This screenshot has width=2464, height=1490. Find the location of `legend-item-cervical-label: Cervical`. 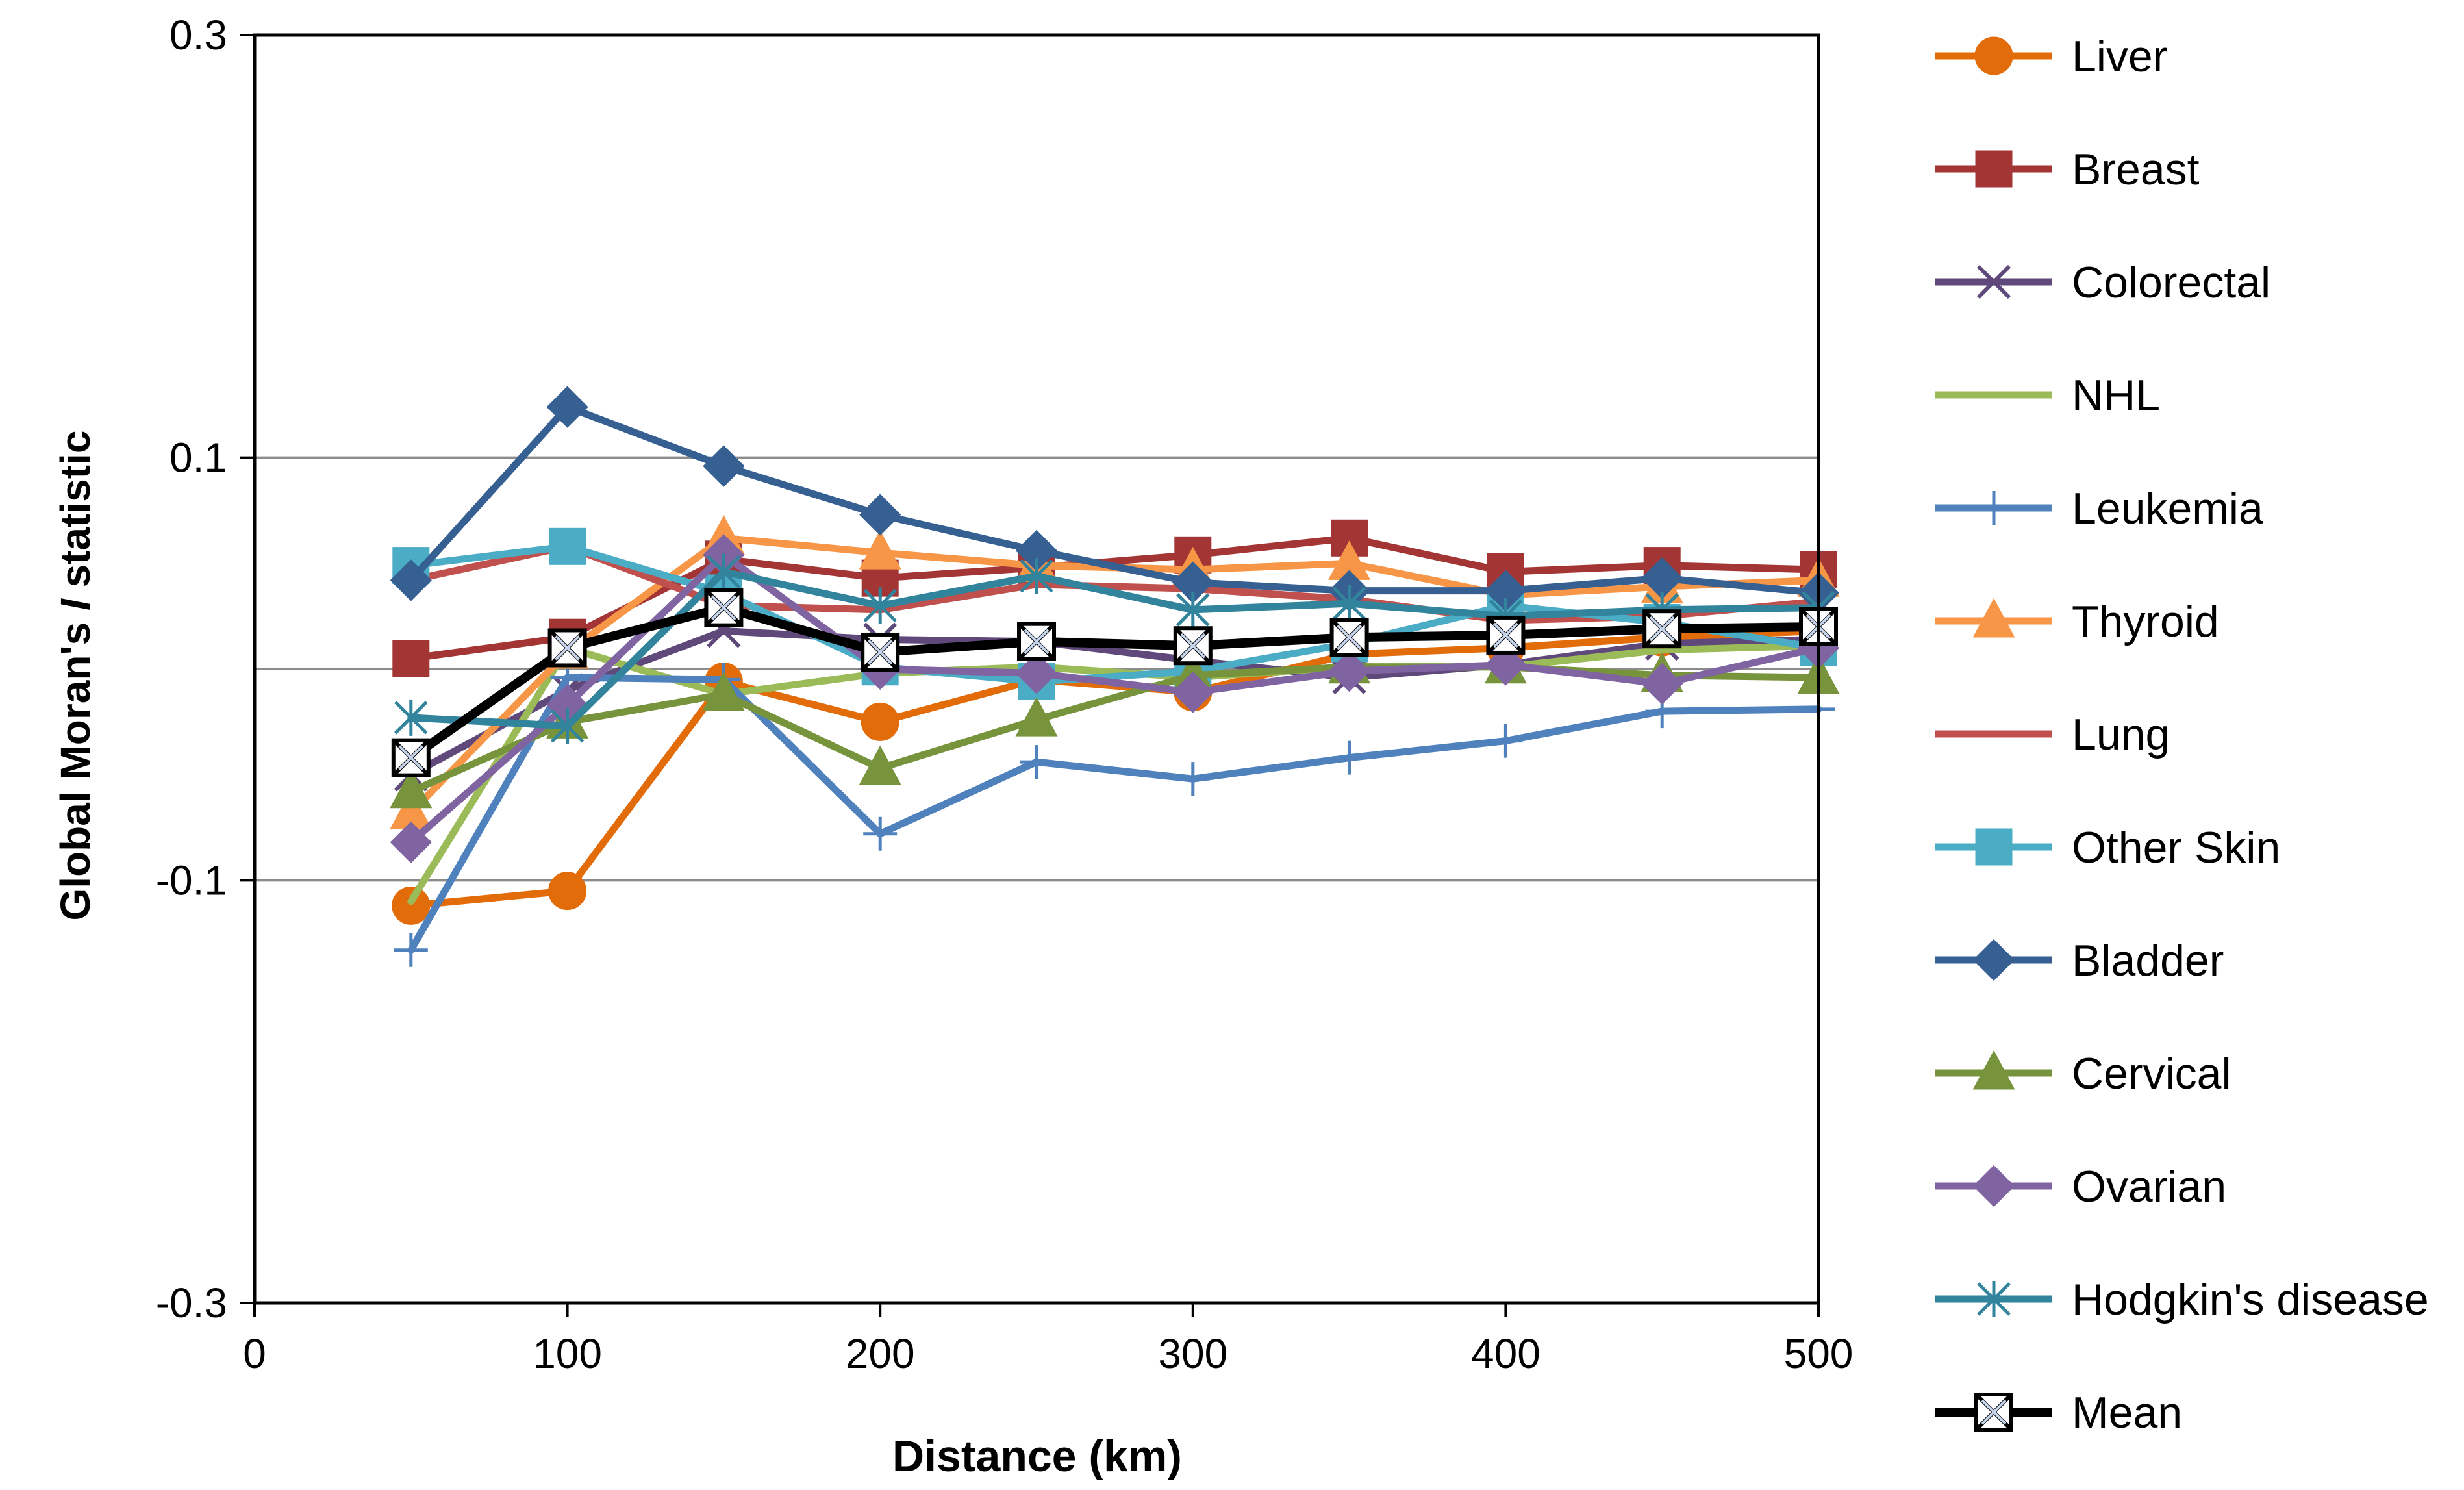

legend-item-cervical-label: Cervical is located at coordinates (2151, 1073).